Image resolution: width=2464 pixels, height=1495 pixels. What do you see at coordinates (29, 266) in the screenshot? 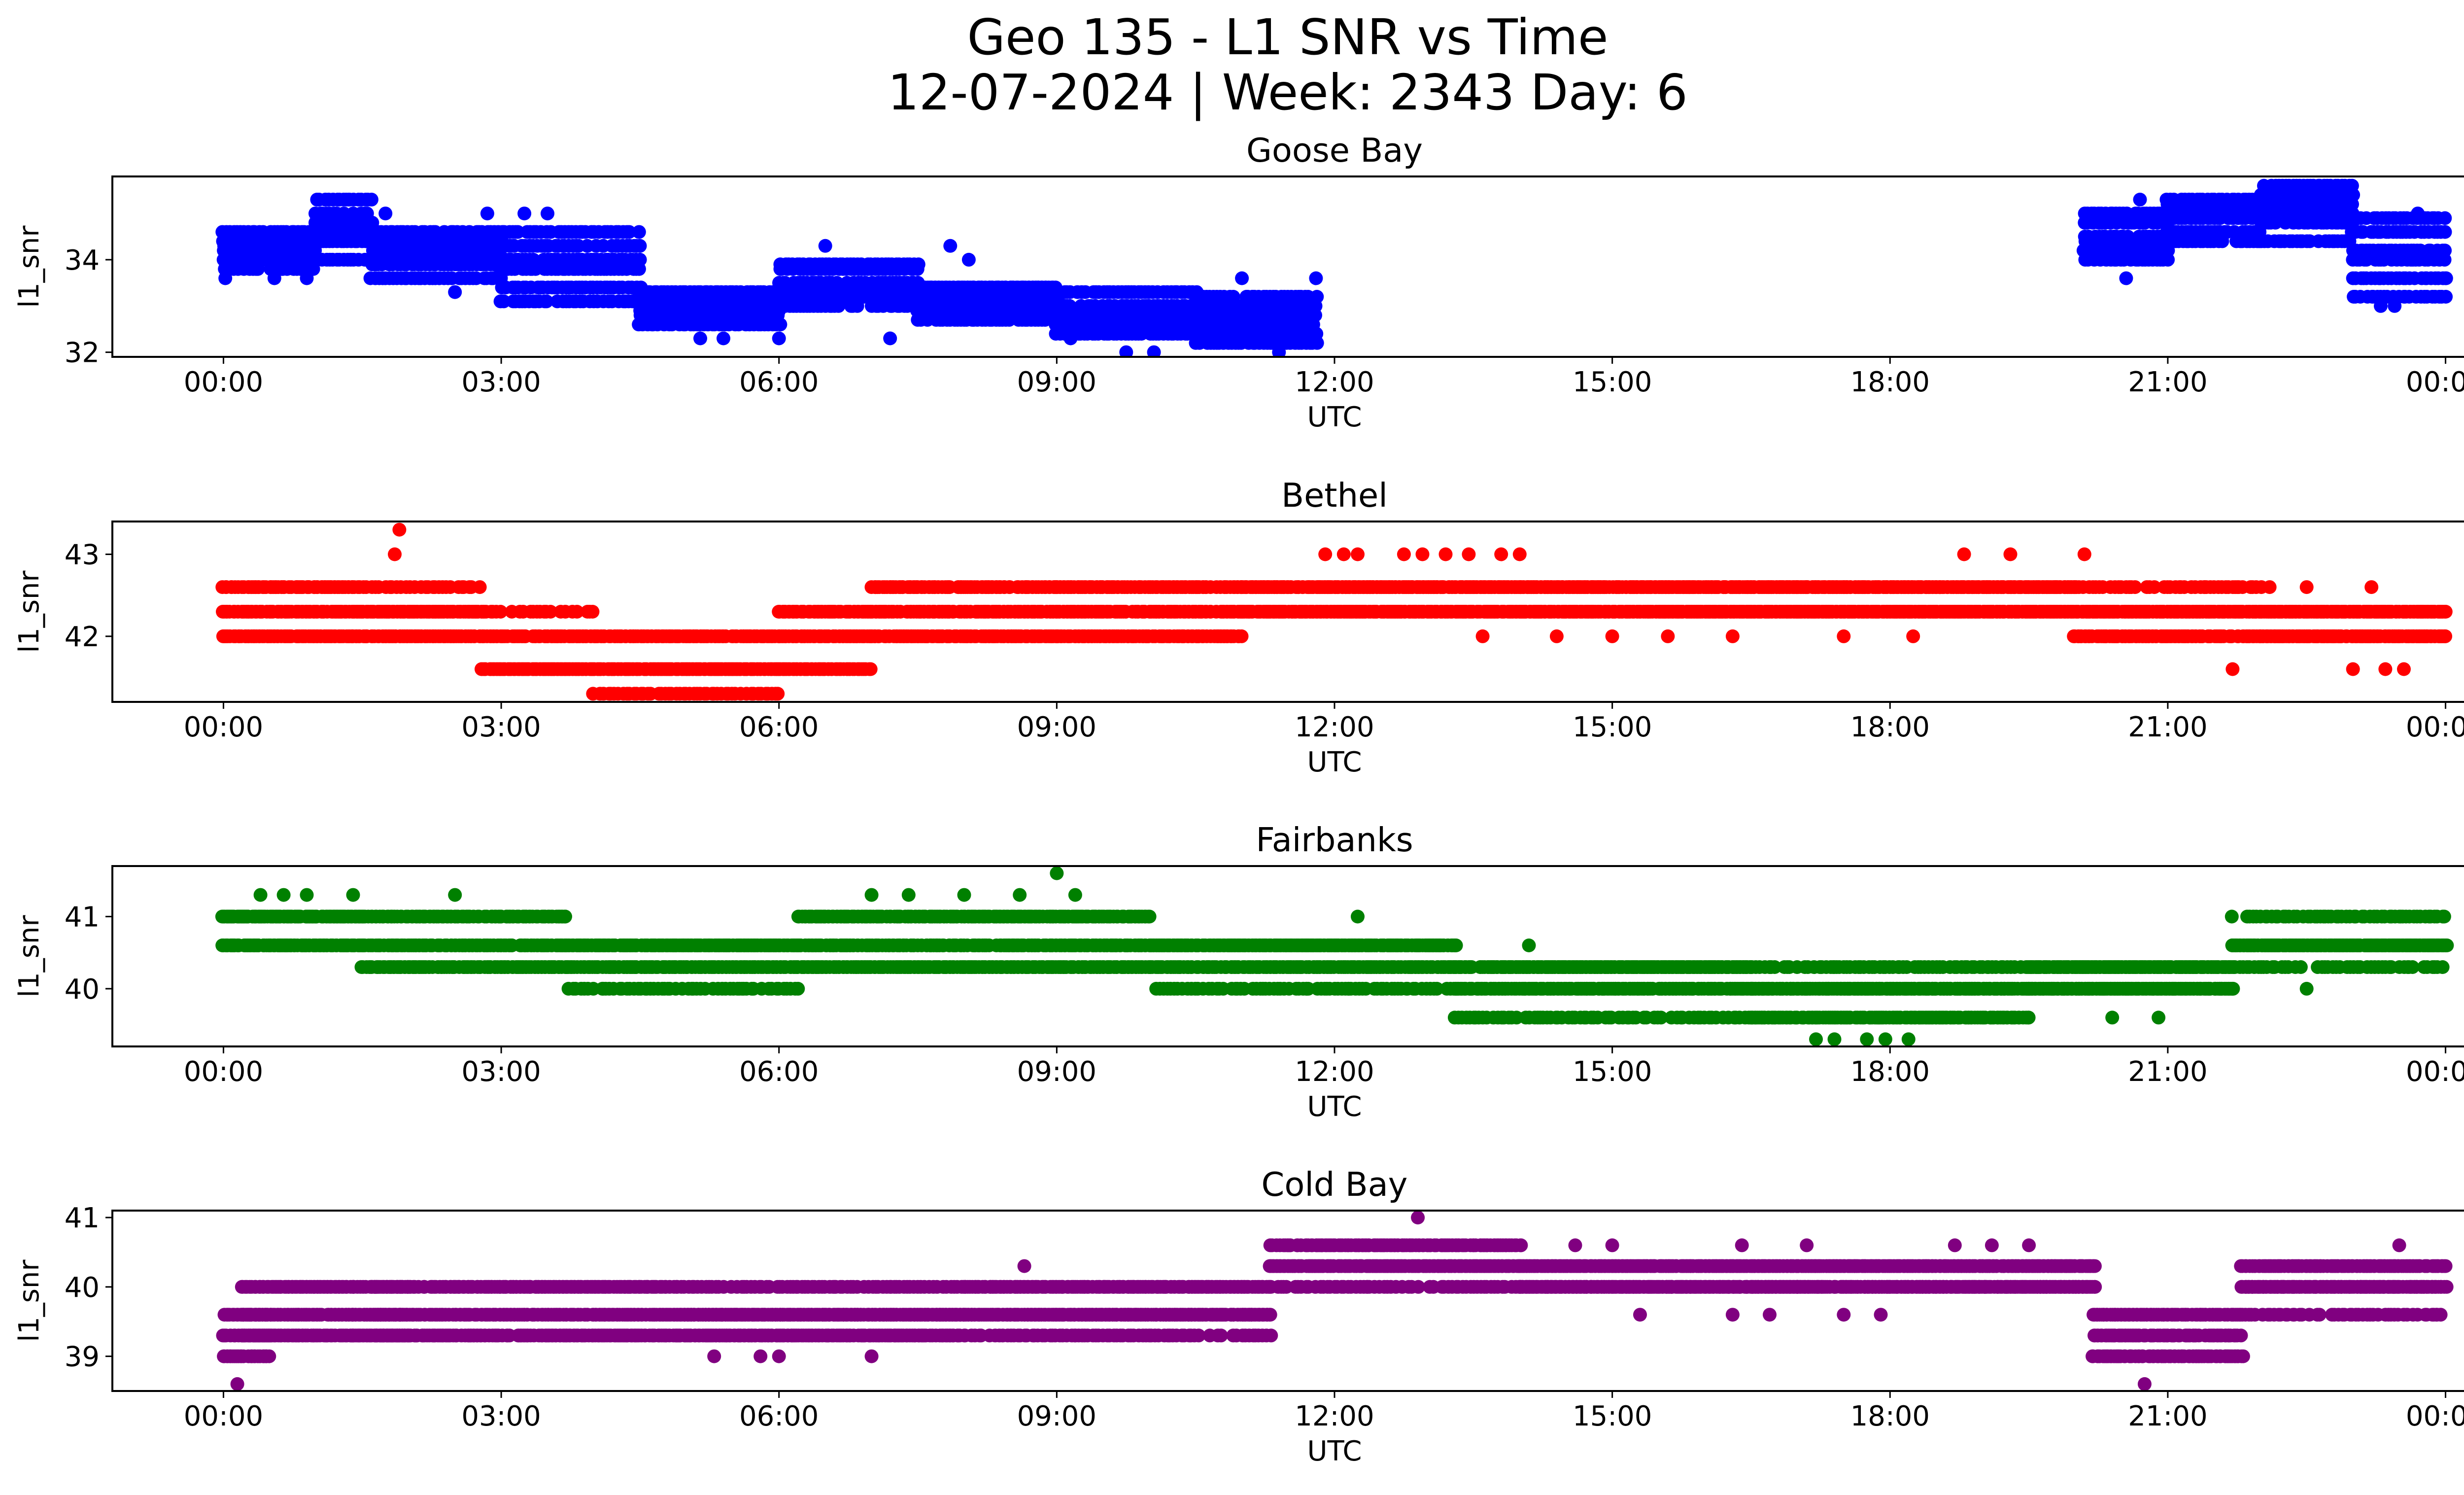
I see `y-axis-label: l1_snr` at bounding box center [29, 266].